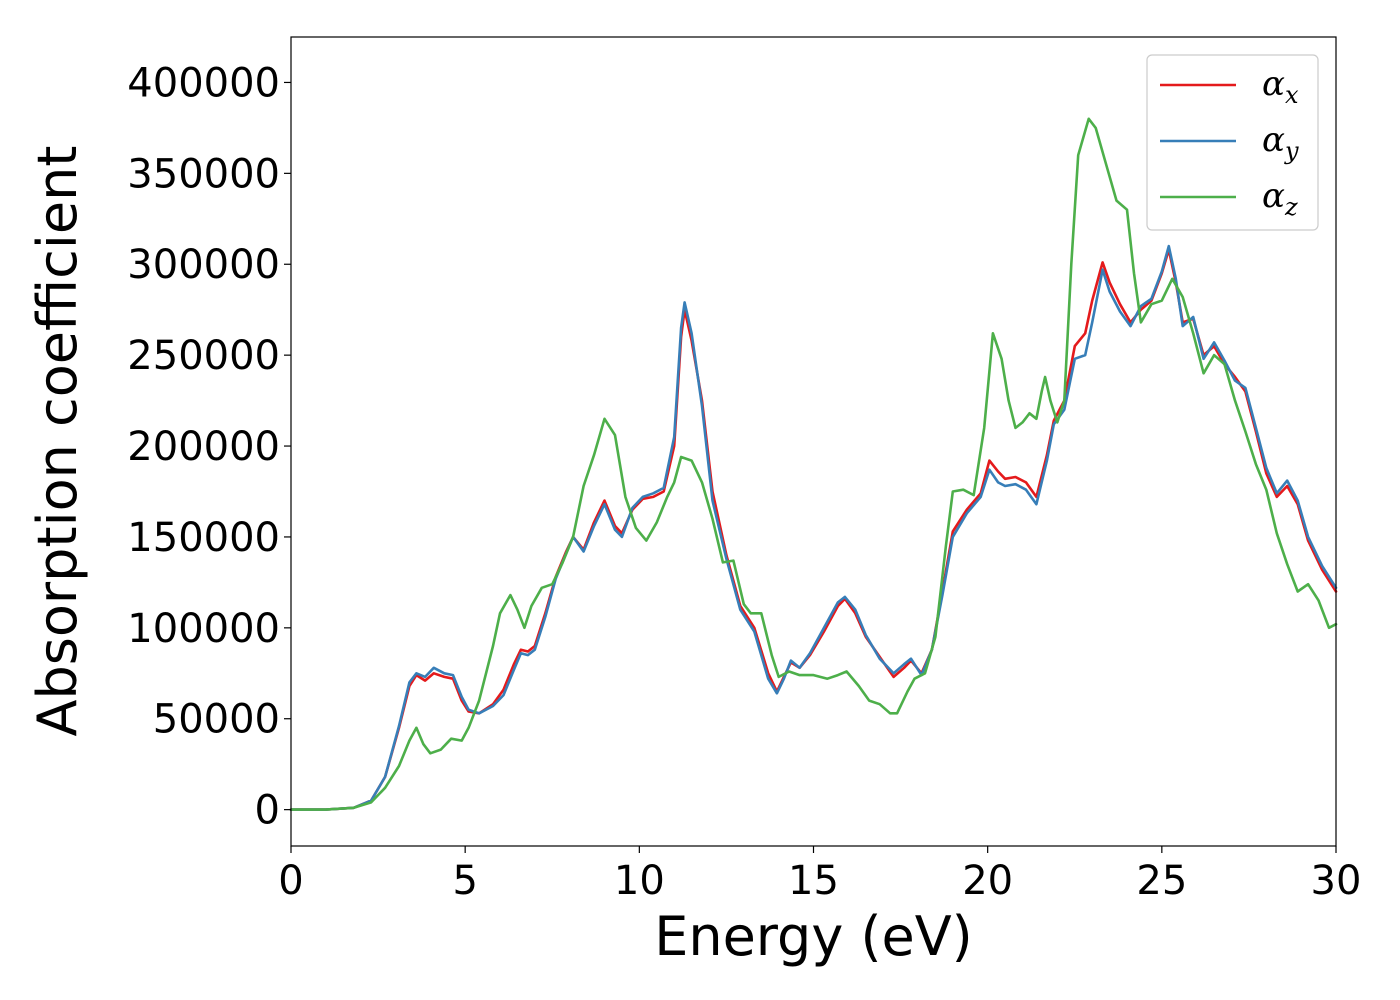  What do you see at coordinates (203, 83) in the screenshot?
I see `y-tick-label: 400000` at bounding box center [203, 83].